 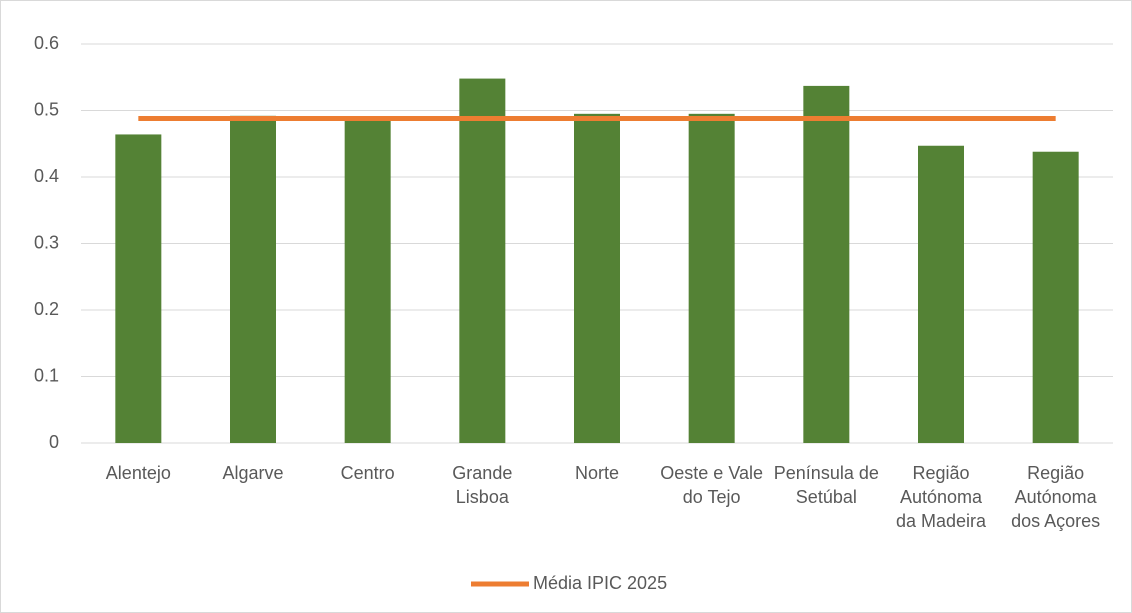 What do you see at coordinates (1056, 497) in the screenshot?
I see `x-tick-label: Região Autónoma dos Açores` at bounding box center [1056, 497].